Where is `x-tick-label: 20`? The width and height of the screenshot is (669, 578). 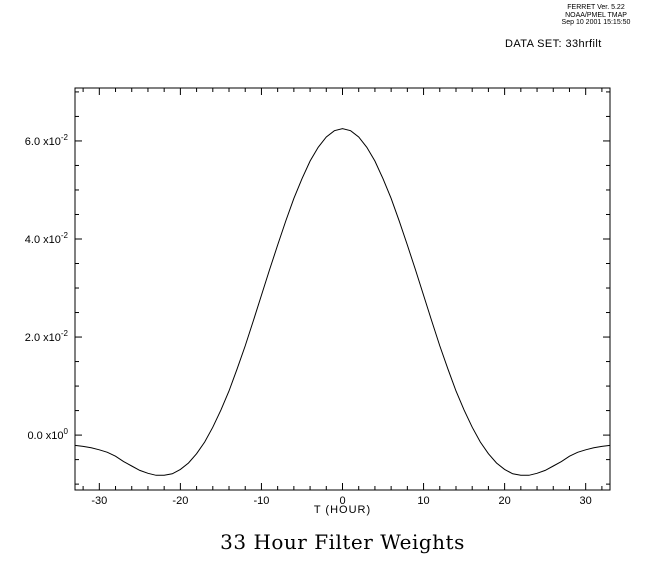 x-tick-label: 20 is located at coordinates (504, 501).